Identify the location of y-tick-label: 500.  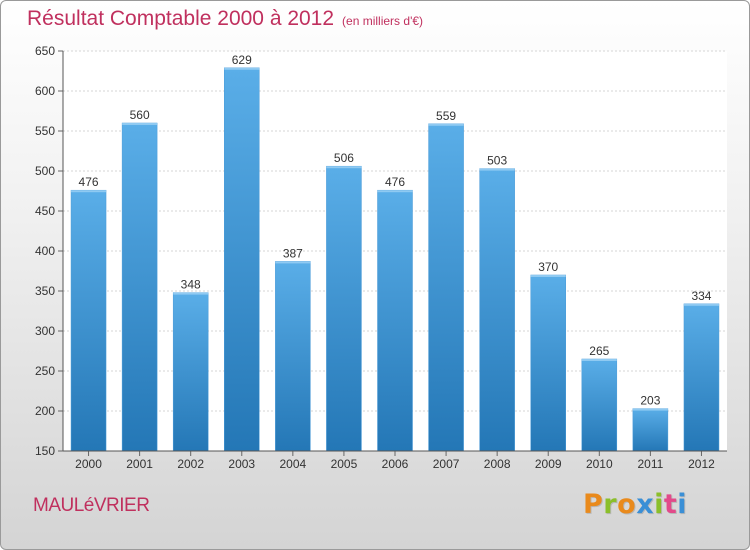
(45, 171).